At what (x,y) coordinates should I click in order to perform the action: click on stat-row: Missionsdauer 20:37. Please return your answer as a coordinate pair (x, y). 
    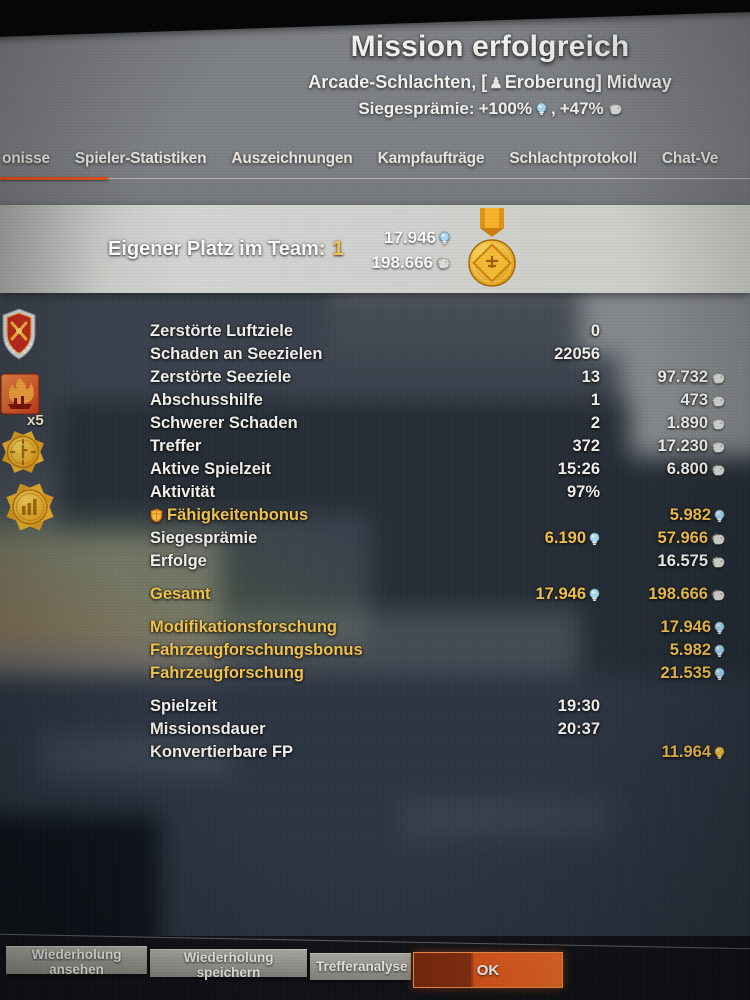
    Looking at the image, I should click on (437, 729).